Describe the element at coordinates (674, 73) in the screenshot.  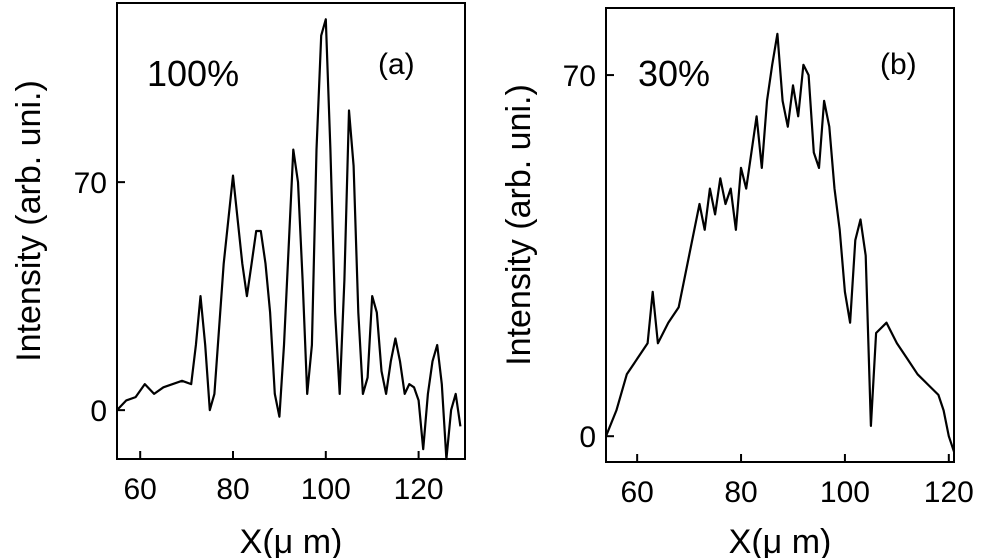
I see `annotation-percent: 30%` at that location.